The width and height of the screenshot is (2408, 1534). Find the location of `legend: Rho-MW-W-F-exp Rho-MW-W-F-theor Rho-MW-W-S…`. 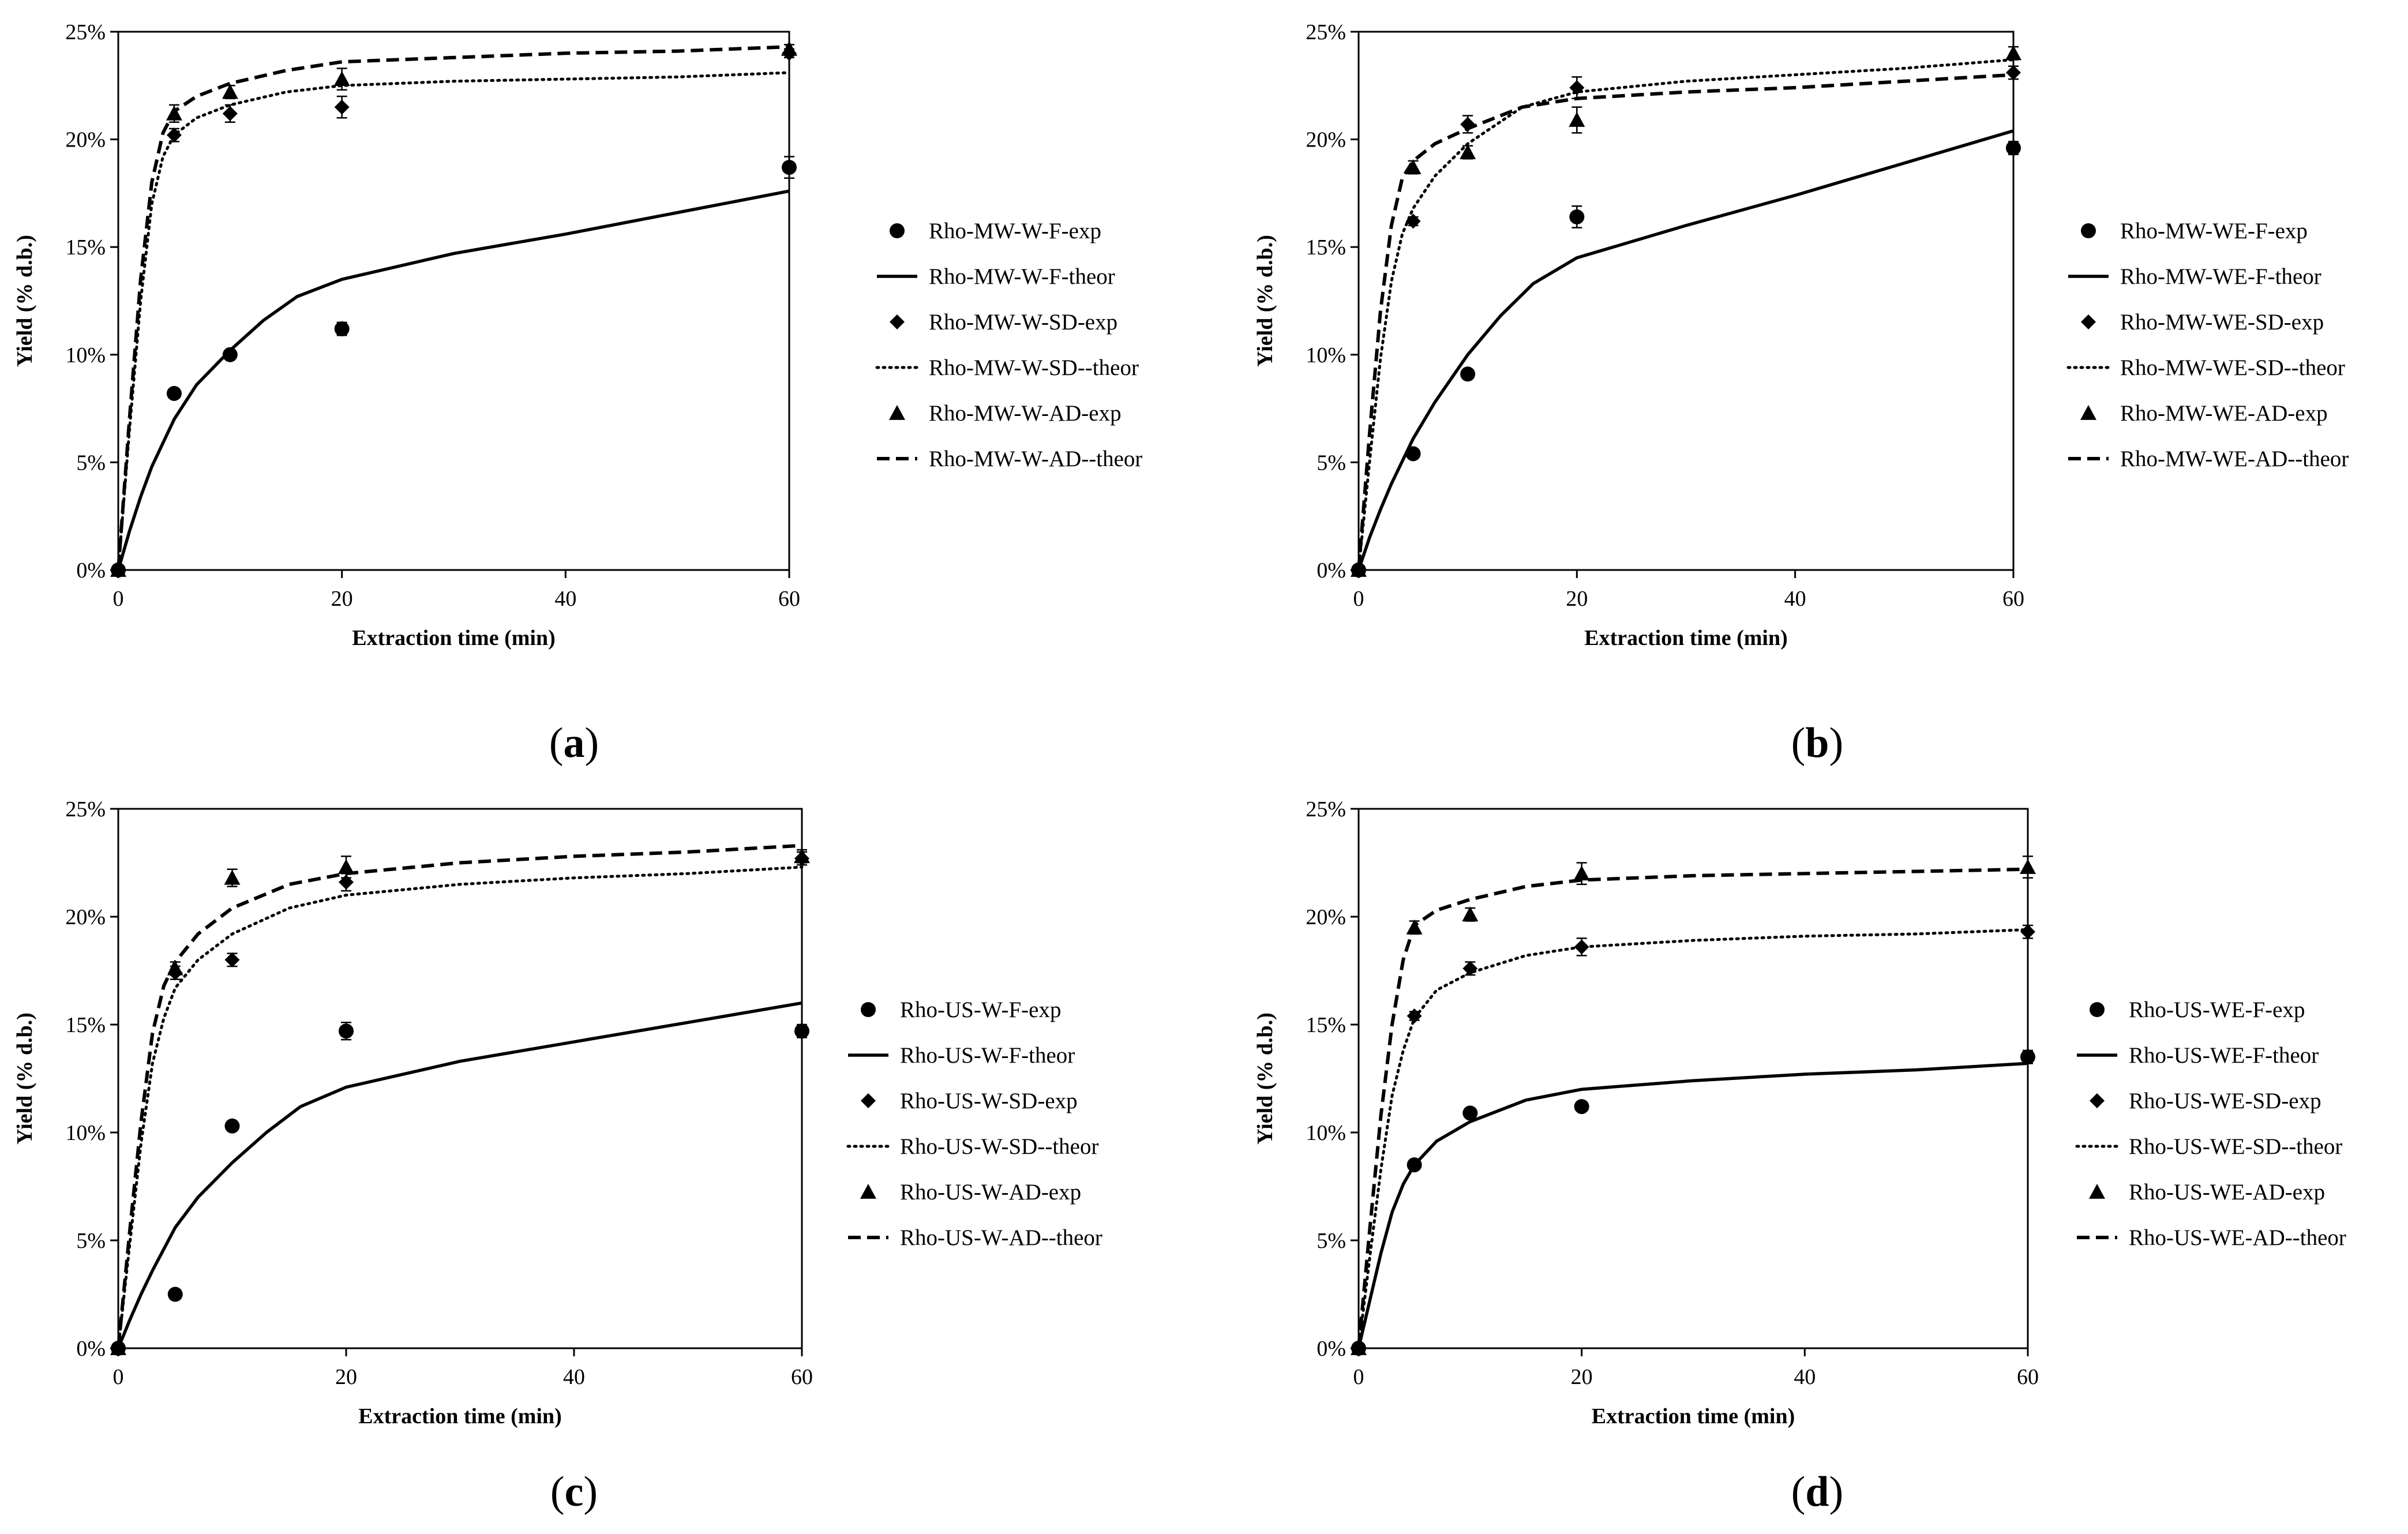

legend: Rho-MW-W-F-exp Rho-MW-W-F-theor Rho-MW-W-S… is located at coordinates (1008, 345).